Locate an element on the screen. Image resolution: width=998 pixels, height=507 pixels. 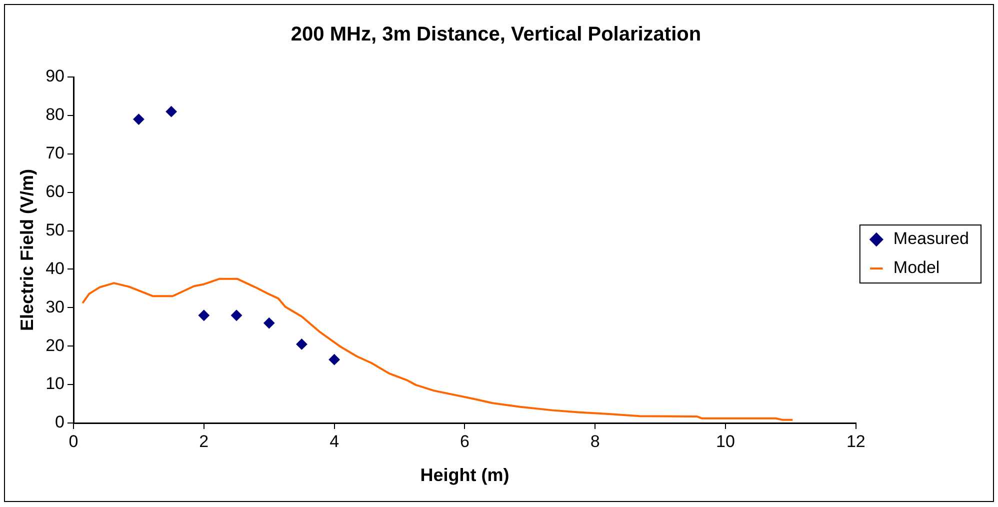
legend-label: Model is located at coordinates (916, 268).